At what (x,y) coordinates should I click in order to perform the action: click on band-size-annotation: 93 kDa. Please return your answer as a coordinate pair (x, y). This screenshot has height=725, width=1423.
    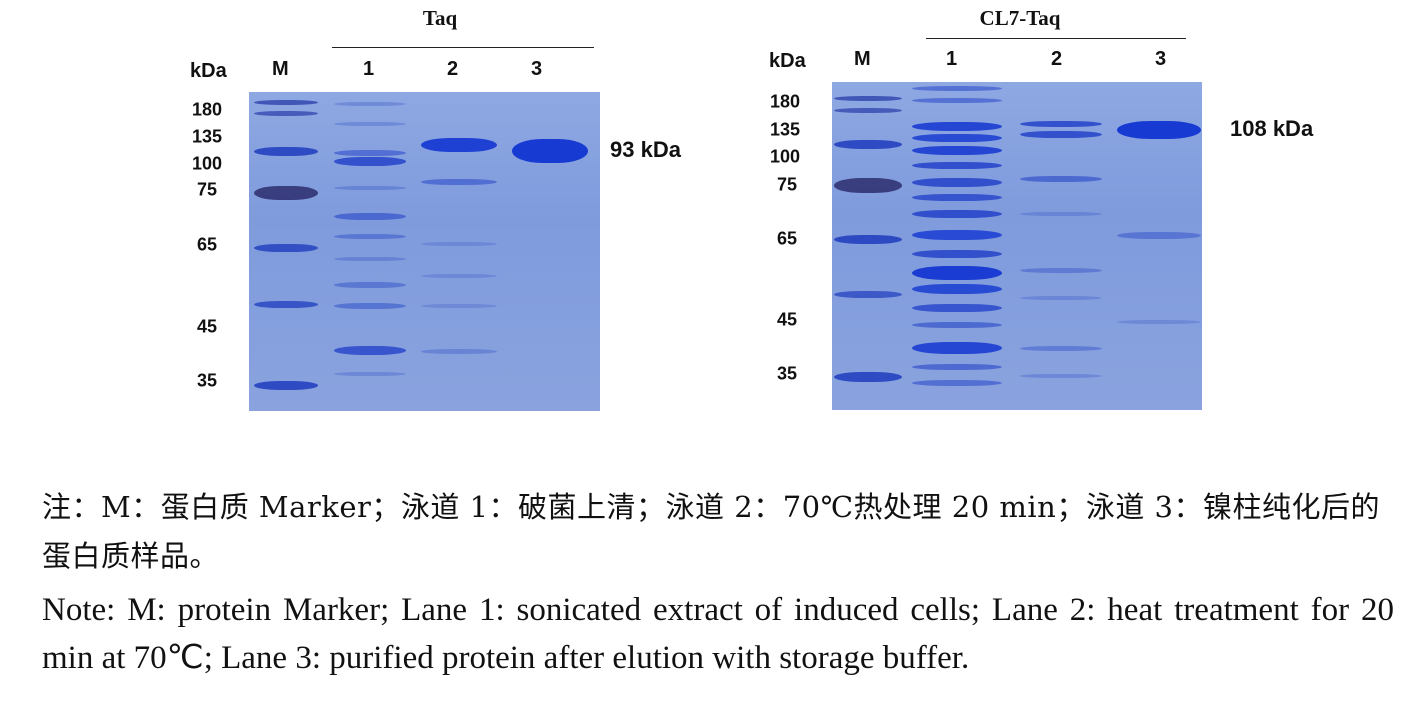
    Looking at the image, I should click on (645, 149).